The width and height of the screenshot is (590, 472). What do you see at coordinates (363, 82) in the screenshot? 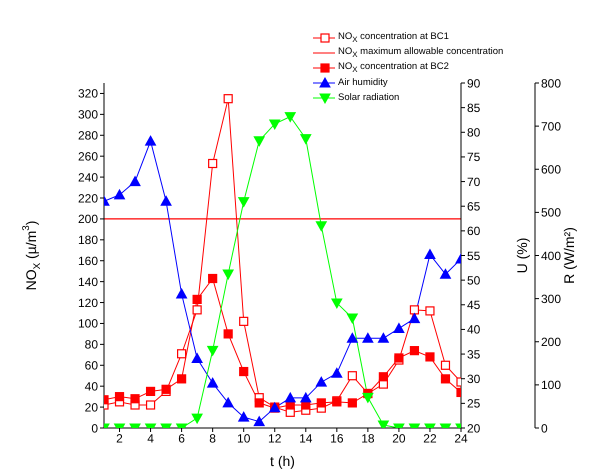
I see `legend-label: Air humidity` at bounding box center [363, 82].